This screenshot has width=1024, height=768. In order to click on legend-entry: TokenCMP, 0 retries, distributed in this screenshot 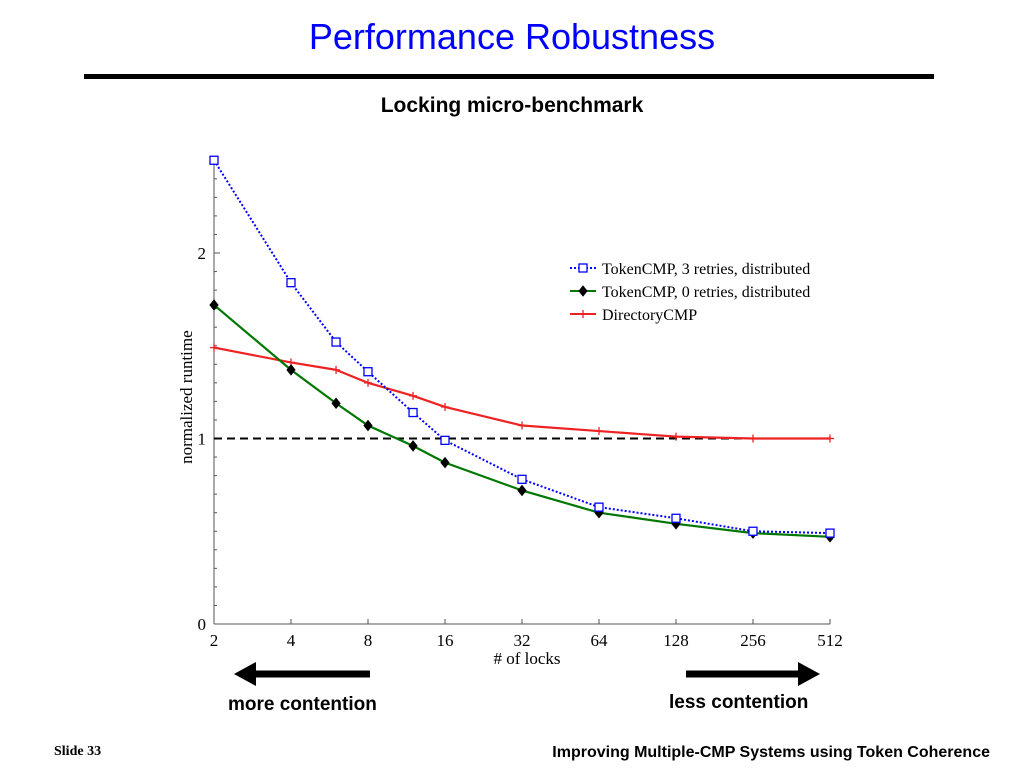, I will do `click(690, 292)`.